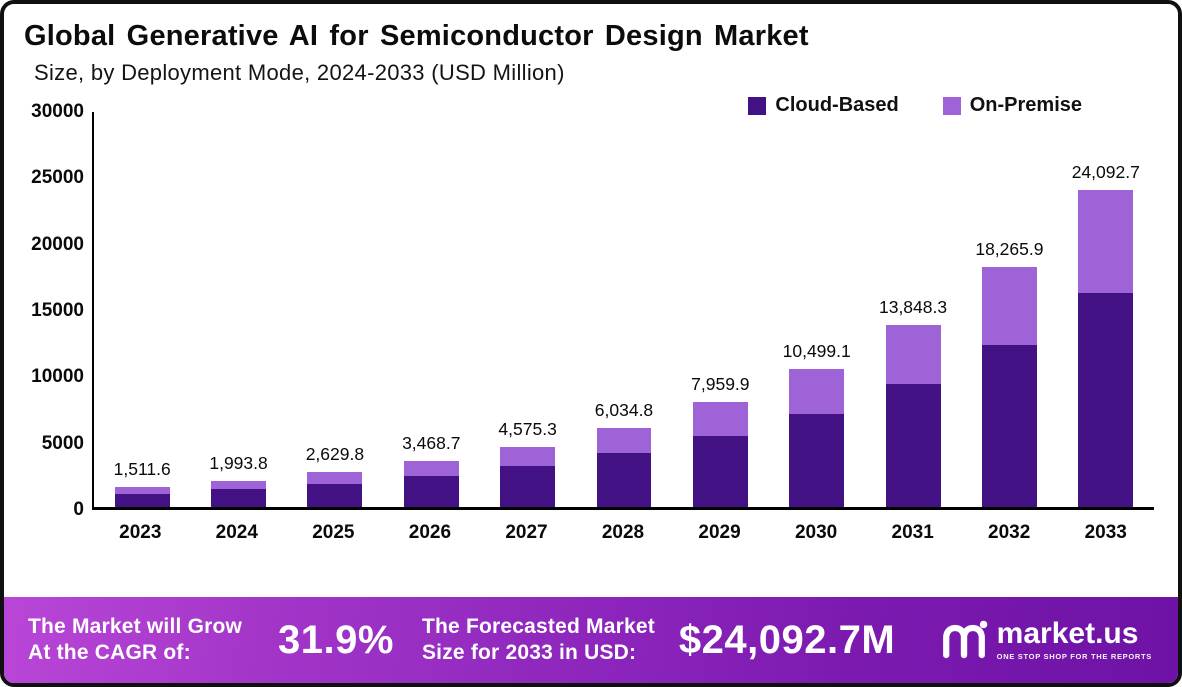 The image size is (1182, 687). Describe the element at coordinates (1009, 248) in the screenshot. I see `bar-total-label: 18,265.9` at that location.